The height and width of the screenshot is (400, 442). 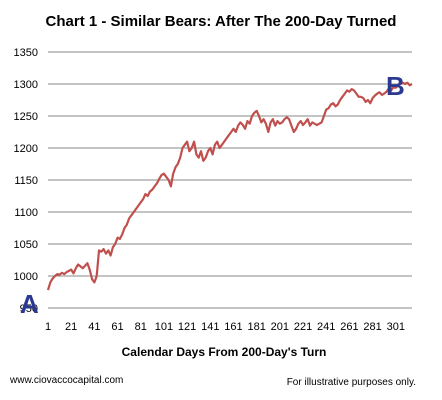 I want to click on x-tick-label: 121, so click(x=187, y=327).